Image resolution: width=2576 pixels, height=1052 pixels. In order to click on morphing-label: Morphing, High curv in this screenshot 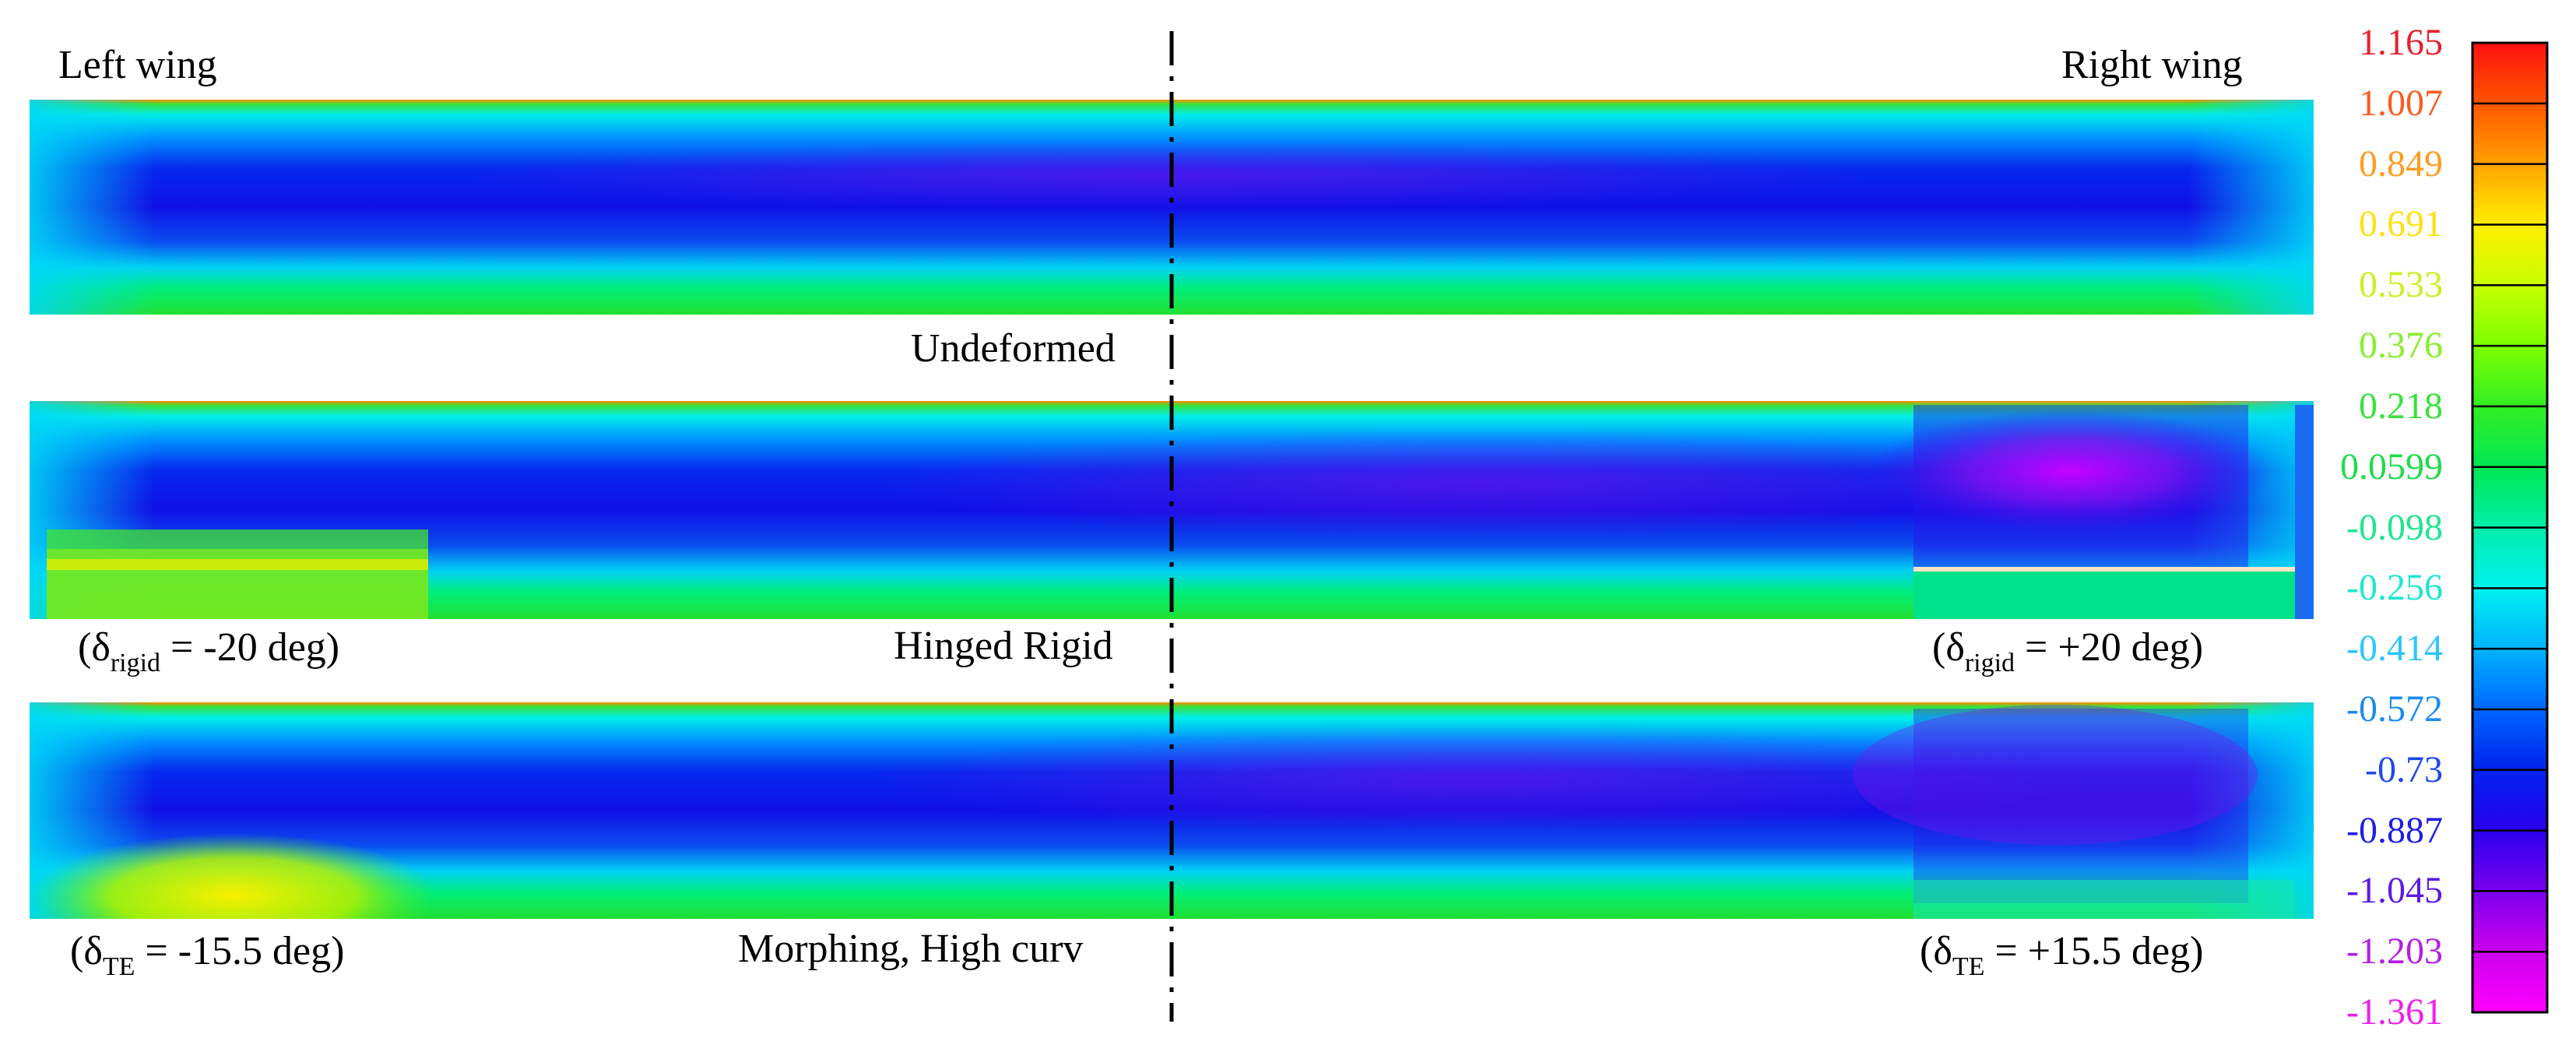, I will do `click(911, 949)`.